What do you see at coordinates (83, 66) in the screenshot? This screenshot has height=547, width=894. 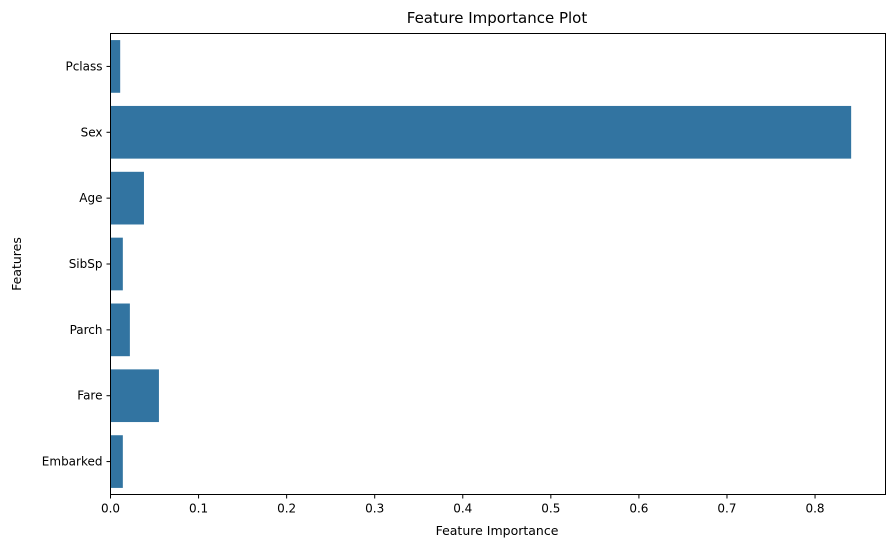 I see `y-tick-label-pclass: Pclass` at bounding box center [83, 66].